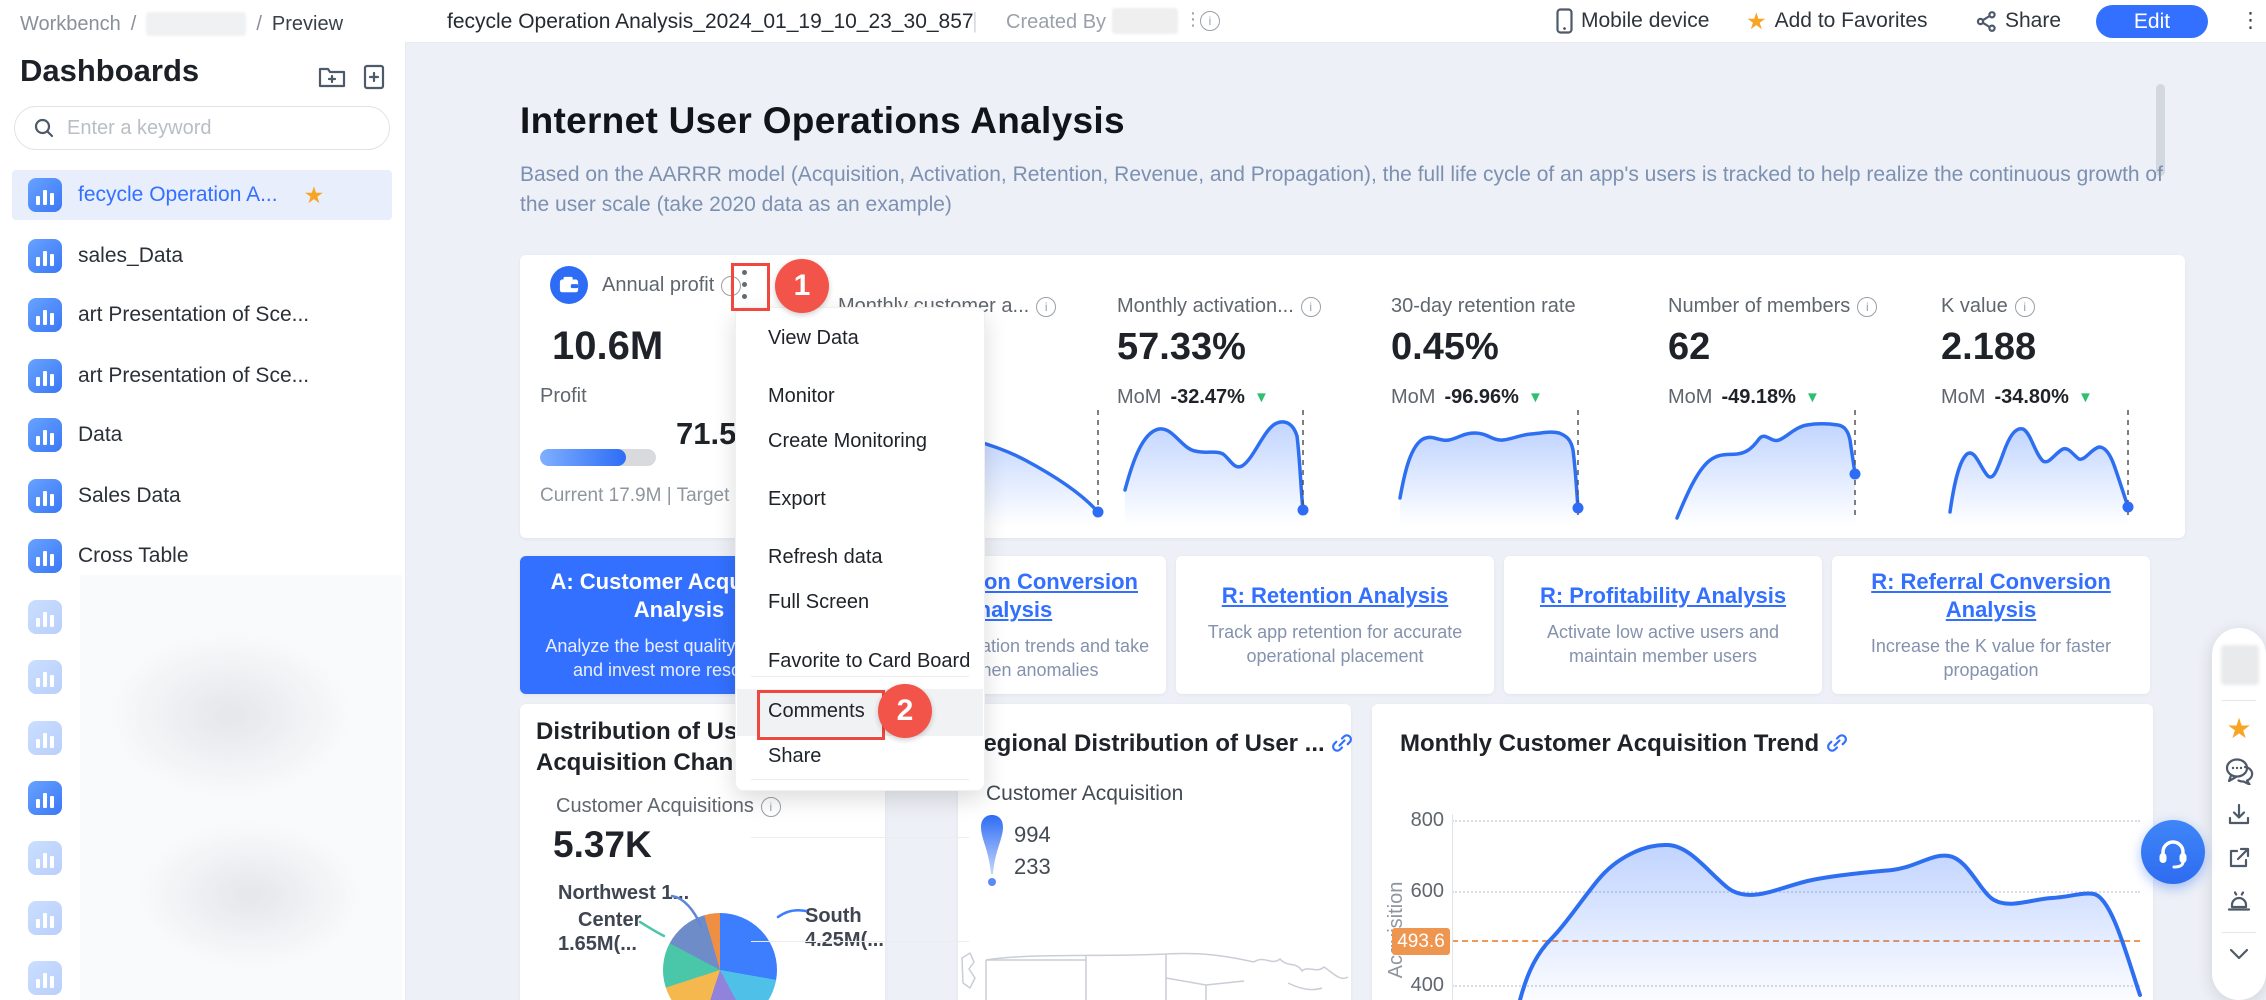 The height and width of the screenshot is (1000, 2266). What do you see at coordinates (202, 556) in the screenshot?
I see `sidebar-item-cross-table: Cross Table` at bounding box center [202, 556].